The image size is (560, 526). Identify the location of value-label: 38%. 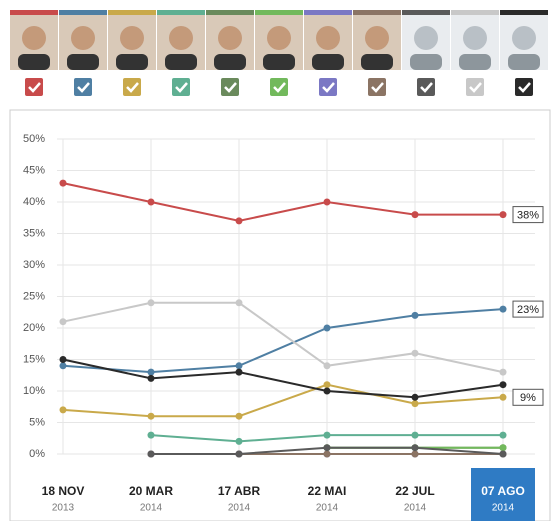
(528, 216).